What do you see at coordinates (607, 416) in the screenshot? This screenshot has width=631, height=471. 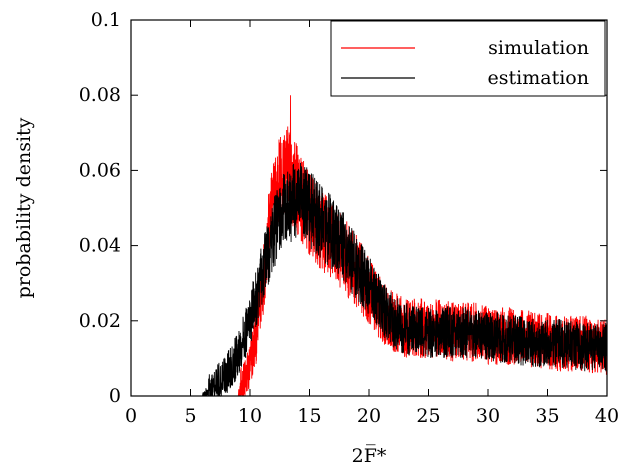 I see `x-tick-label: 40` at bounding box center [607, 416].